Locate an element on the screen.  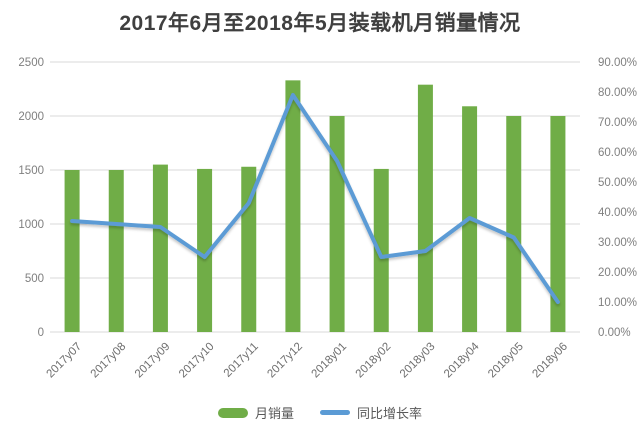
left-axis-tick-label: 500 is located at coordinates (34, 279).